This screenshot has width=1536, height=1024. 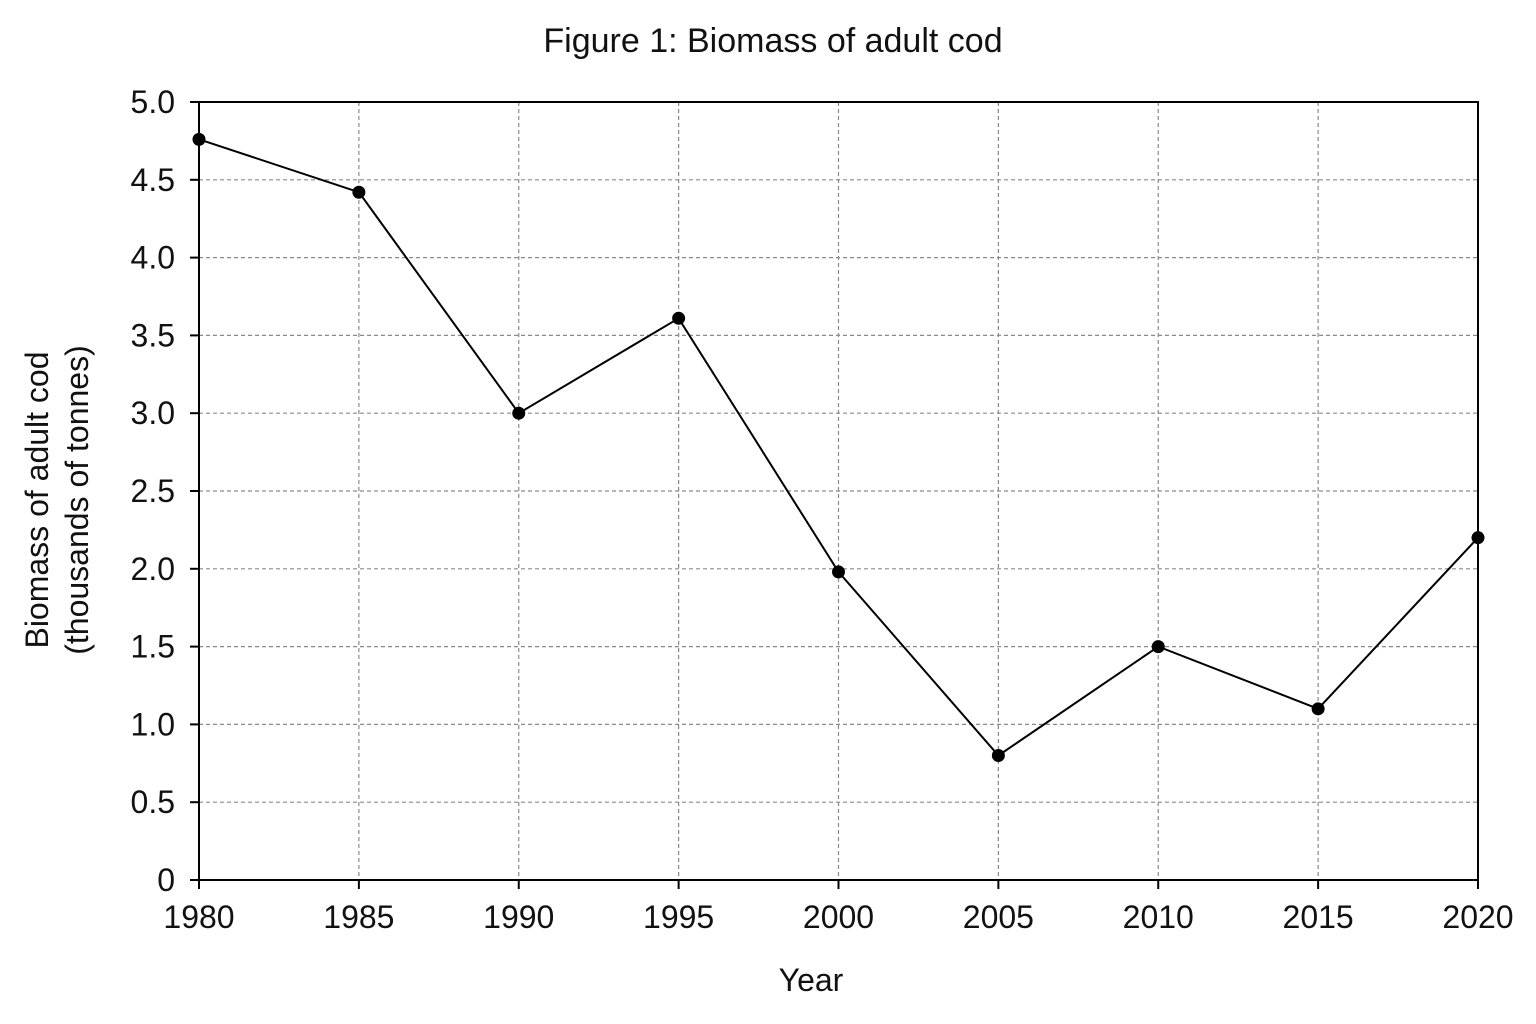 What do you see at coordinates (1158, 917) in the screenshot?
I see `x-tick-label: 2010` at bounding box center [1158, 917].